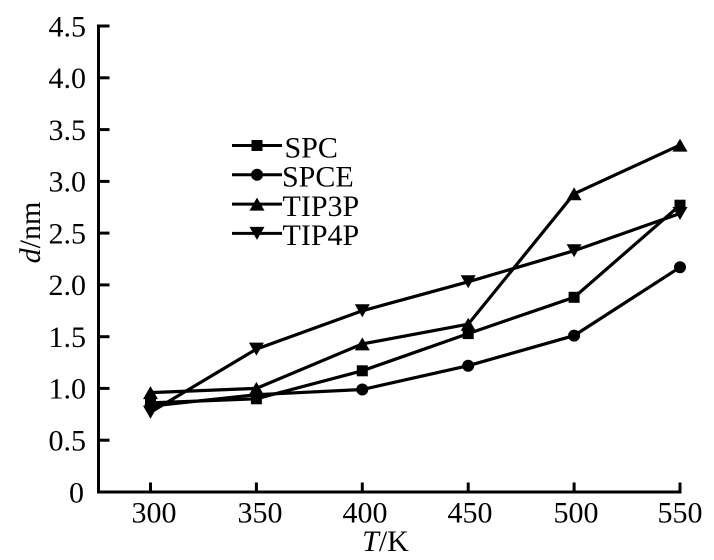  I want to click on svg-text: 550, so click(680, 513).